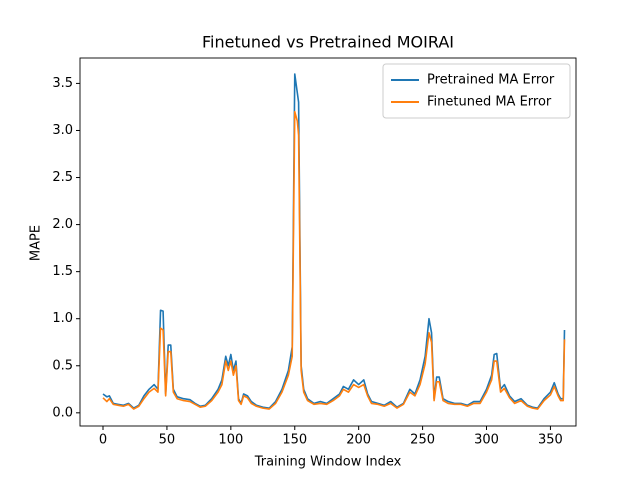  What do you see at coordinates (358, 440) in the screenshot?
I see `x-tick-label: 200` at bounding box center [358, 440].